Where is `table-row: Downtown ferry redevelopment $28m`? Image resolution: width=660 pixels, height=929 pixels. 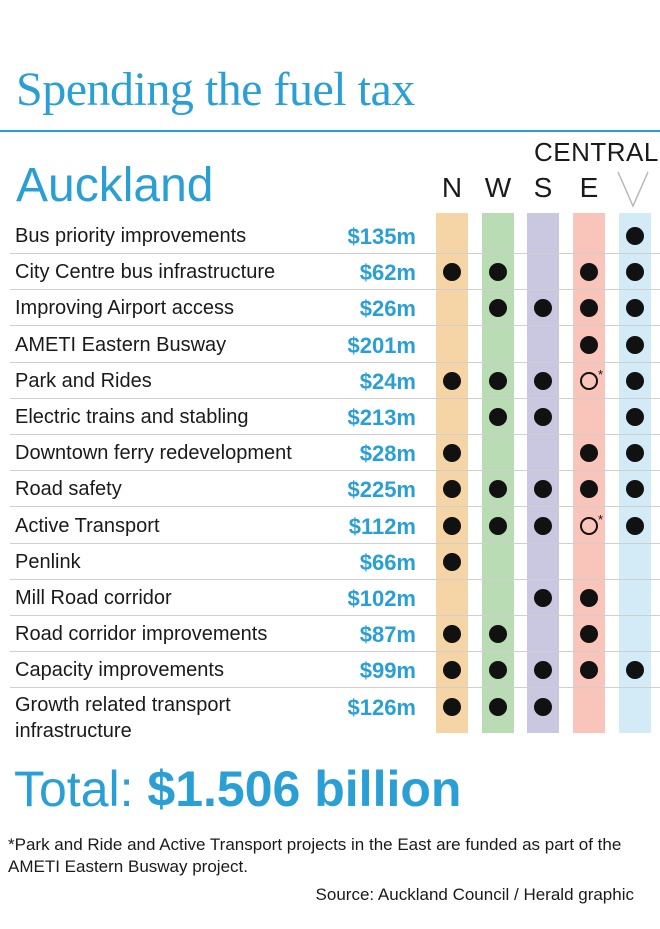
table-row: Downtown ferry redevelopment $28m is located at coordinates (335, 453).